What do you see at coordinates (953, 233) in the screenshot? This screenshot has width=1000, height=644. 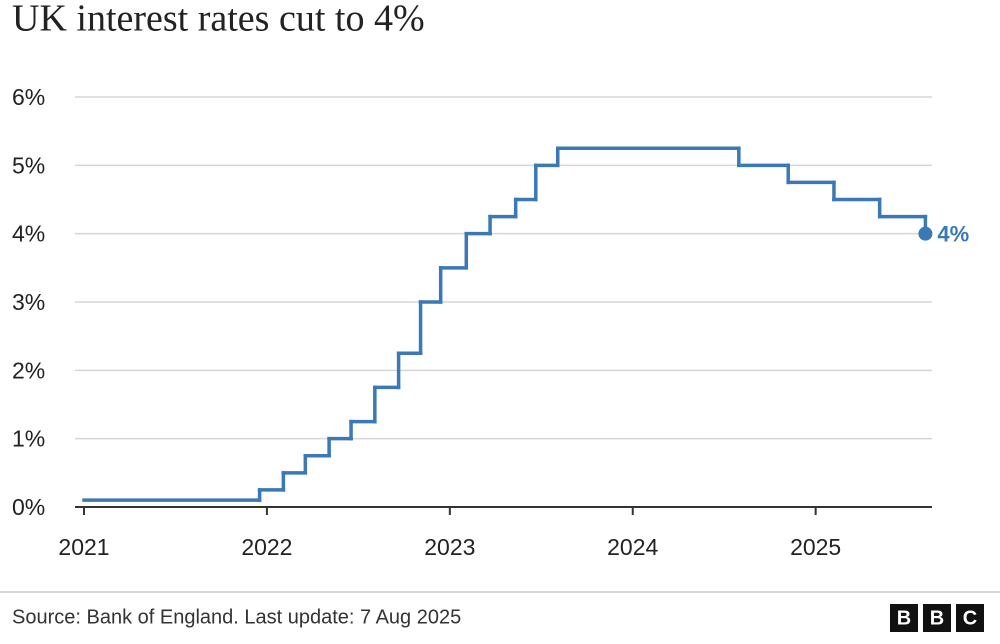 I see `value-label: 4%` at bounding box center [953, 233].